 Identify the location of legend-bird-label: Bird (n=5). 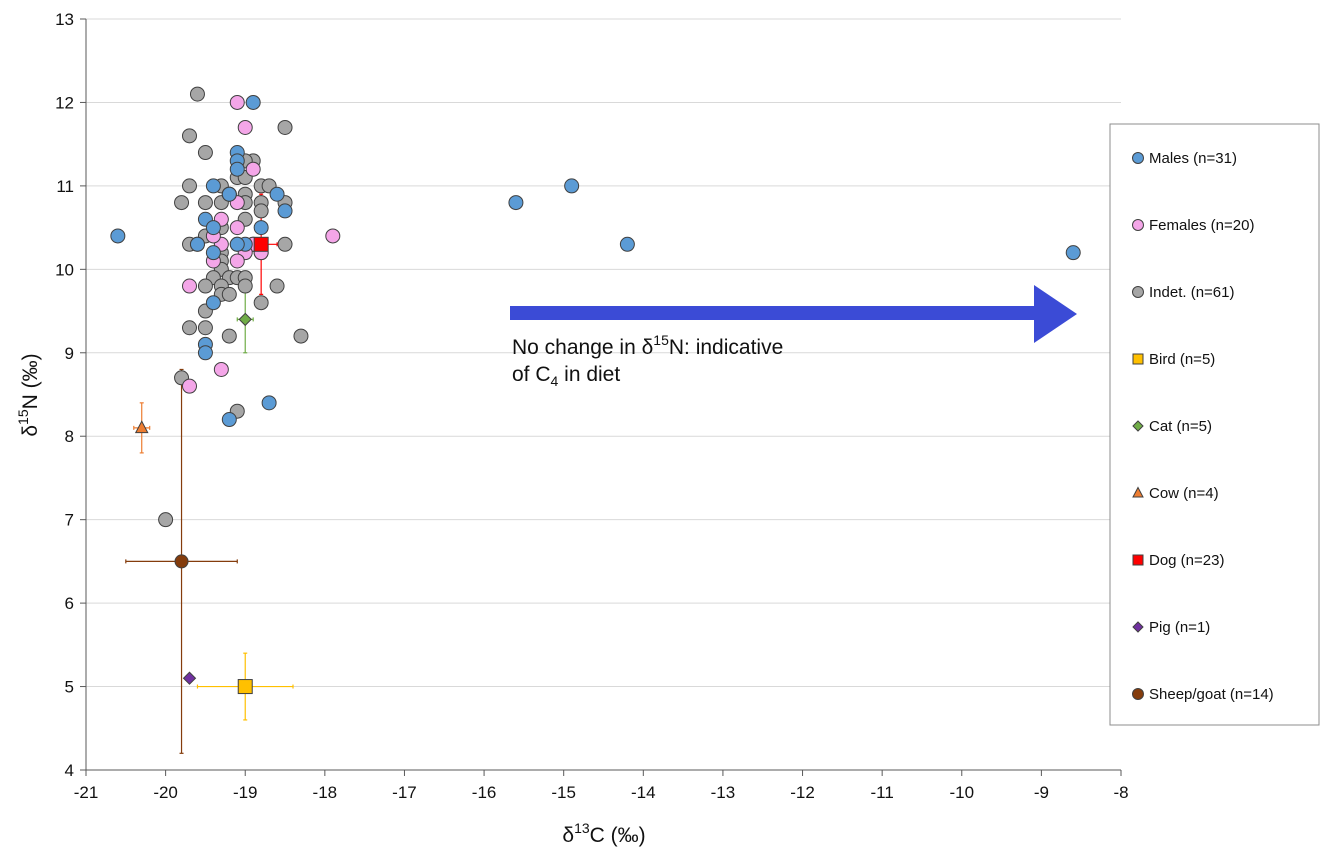
(1182, 359).